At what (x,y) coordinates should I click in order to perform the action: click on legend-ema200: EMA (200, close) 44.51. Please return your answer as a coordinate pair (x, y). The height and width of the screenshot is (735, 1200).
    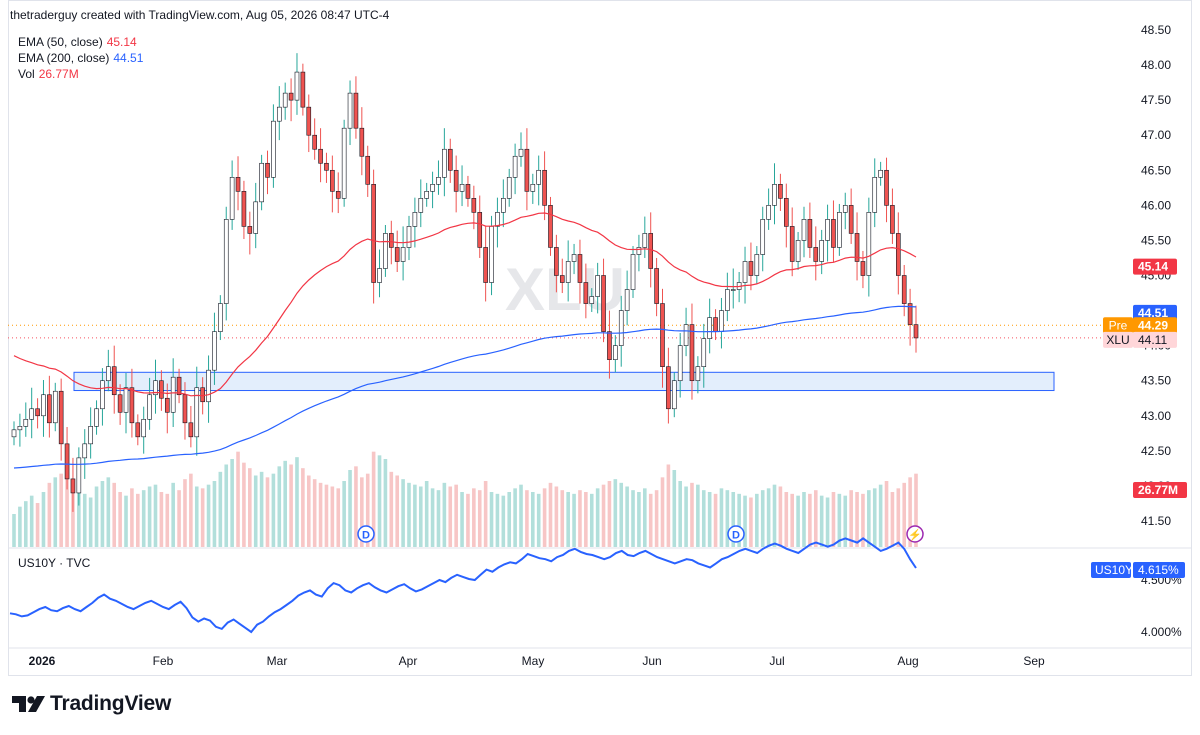
    Looking at the image, I should click on (80, 58).